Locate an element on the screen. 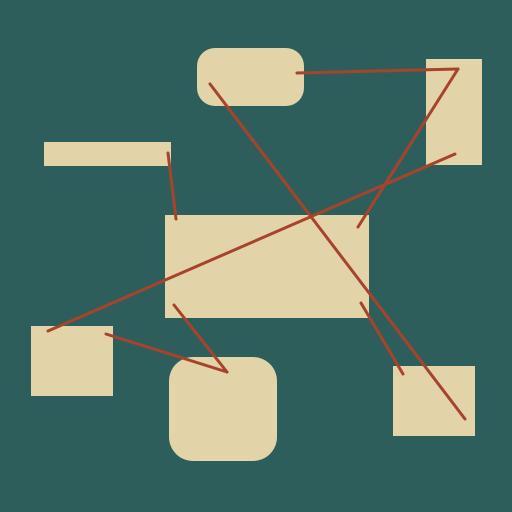 This screenshot has width=512, height=512. node-small-left is located at coordinates (72, 361).